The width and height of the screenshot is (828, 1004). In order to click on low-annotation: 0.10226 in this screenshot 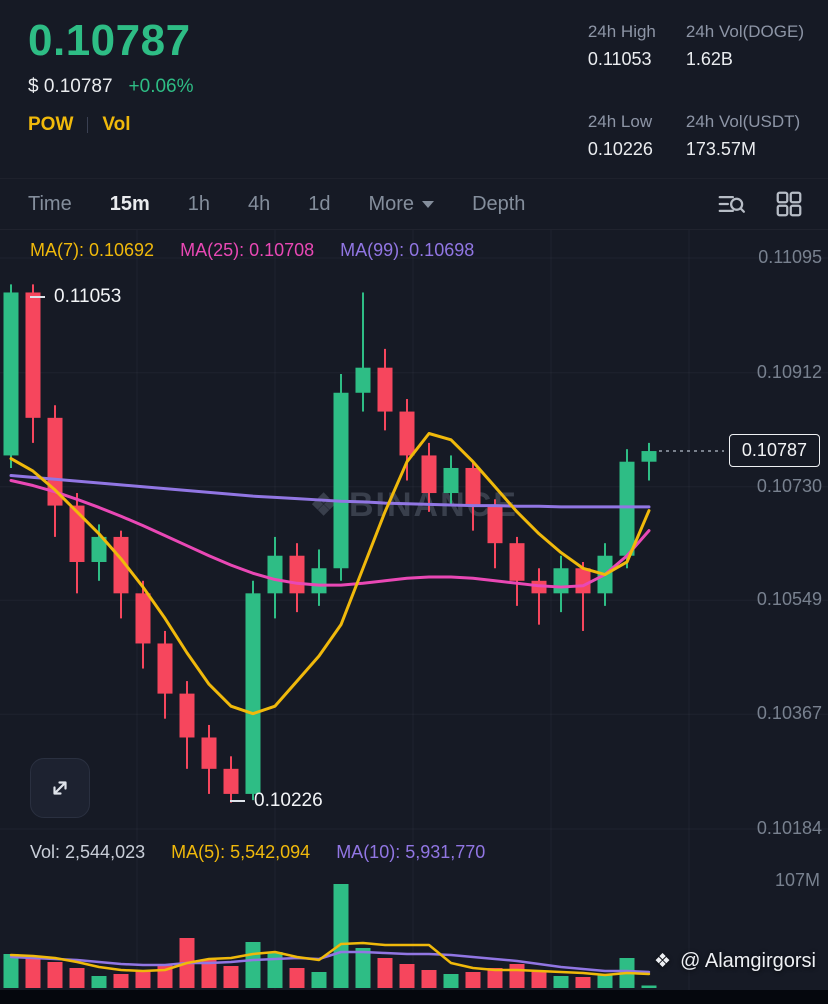, I will do `click(276, 801)`.